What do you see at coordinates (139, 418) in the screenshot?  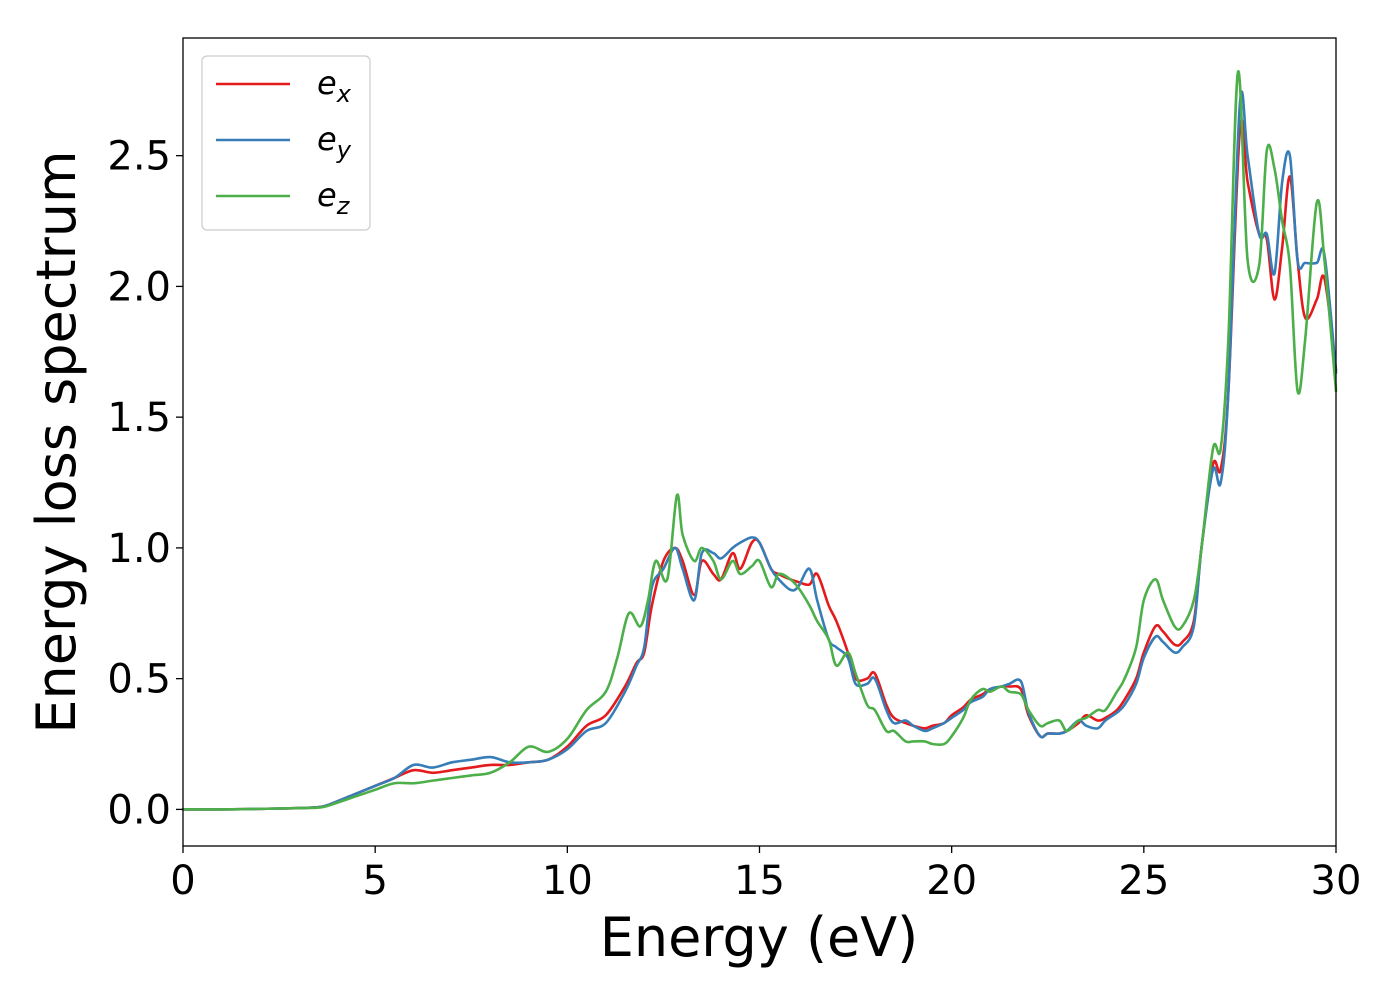 I see `y-tick-label: 1.5` at bounding box center [139, 418].